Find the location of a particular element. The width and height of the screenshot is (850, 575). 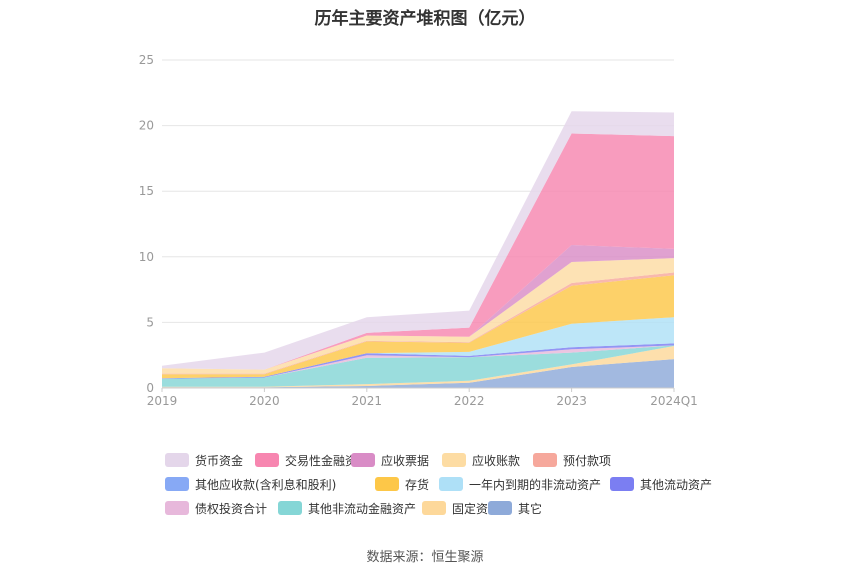

legend-item: 货币资金 is located at coordinates (210, 460).